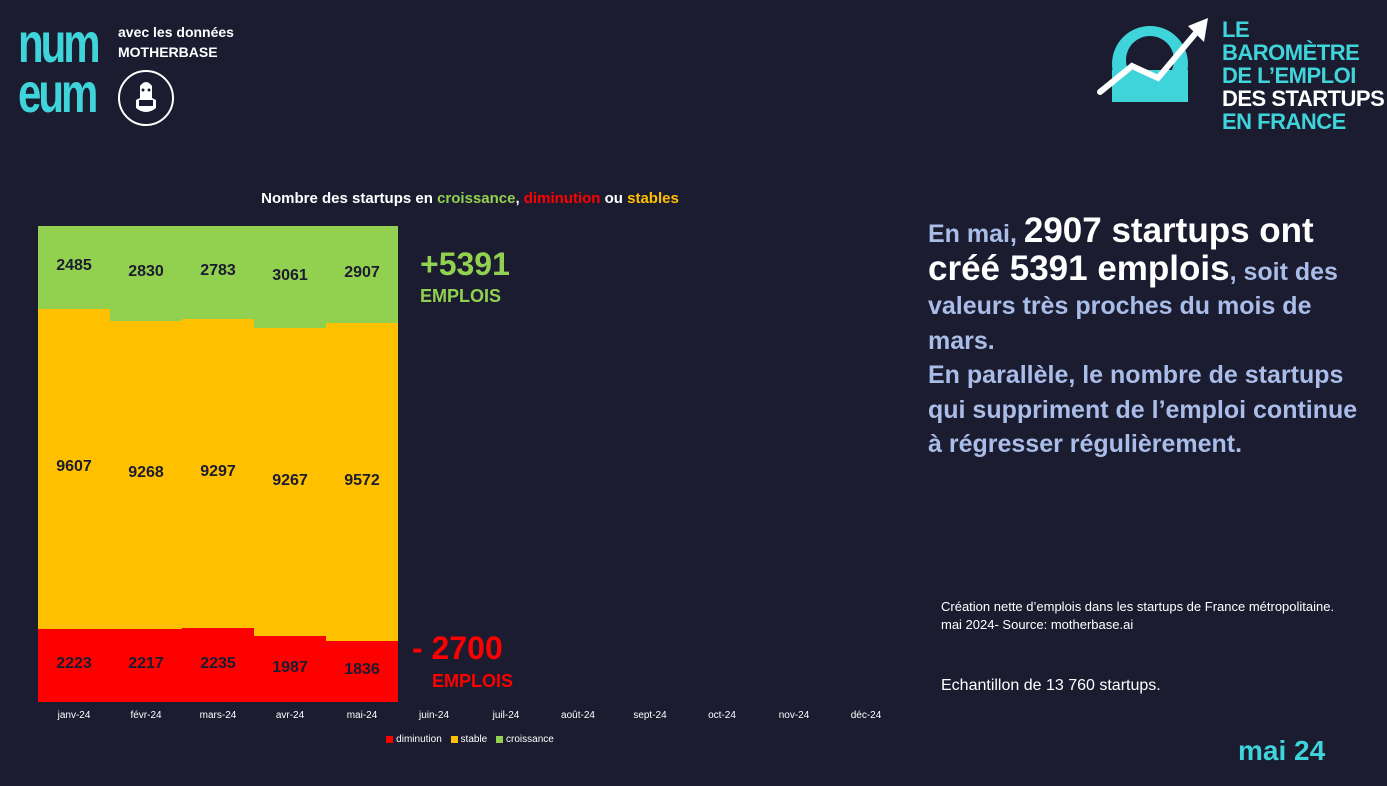 The width and height of the screenshot is (1387, 786). I want to click on legend-label: stable, so click(474, 739).